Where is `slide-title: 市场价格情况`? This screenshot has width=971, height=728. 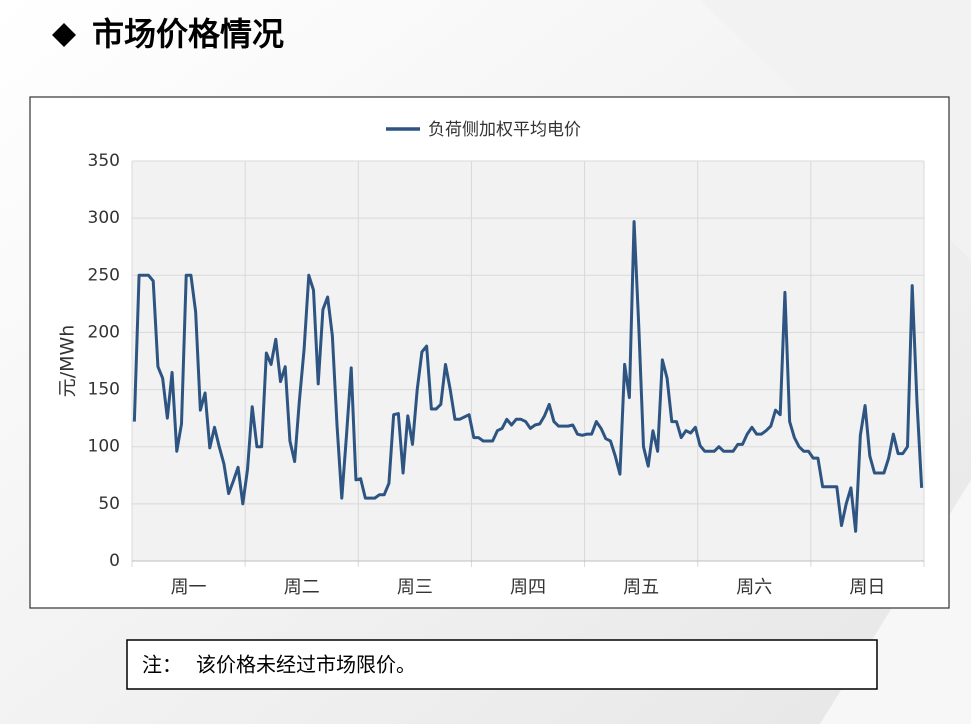
slide-title: 市场价格情况 is located at coordinates (188, 34).